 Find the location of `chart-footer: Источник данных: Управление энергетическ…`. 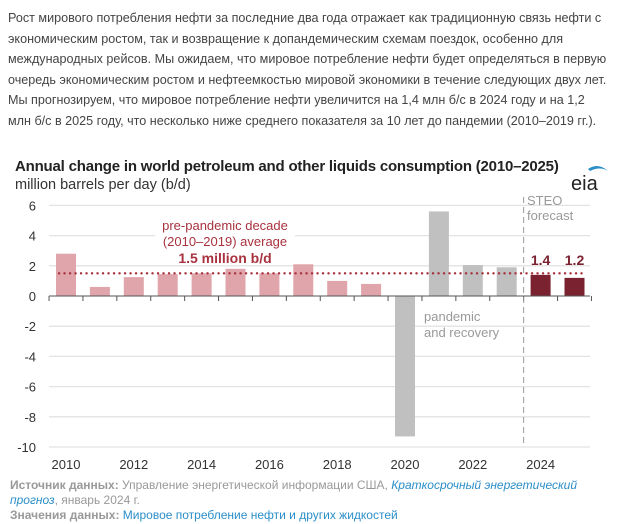

chart-footer: Источник данных: Управление энергетическ… is located at coordinates (310, 500).